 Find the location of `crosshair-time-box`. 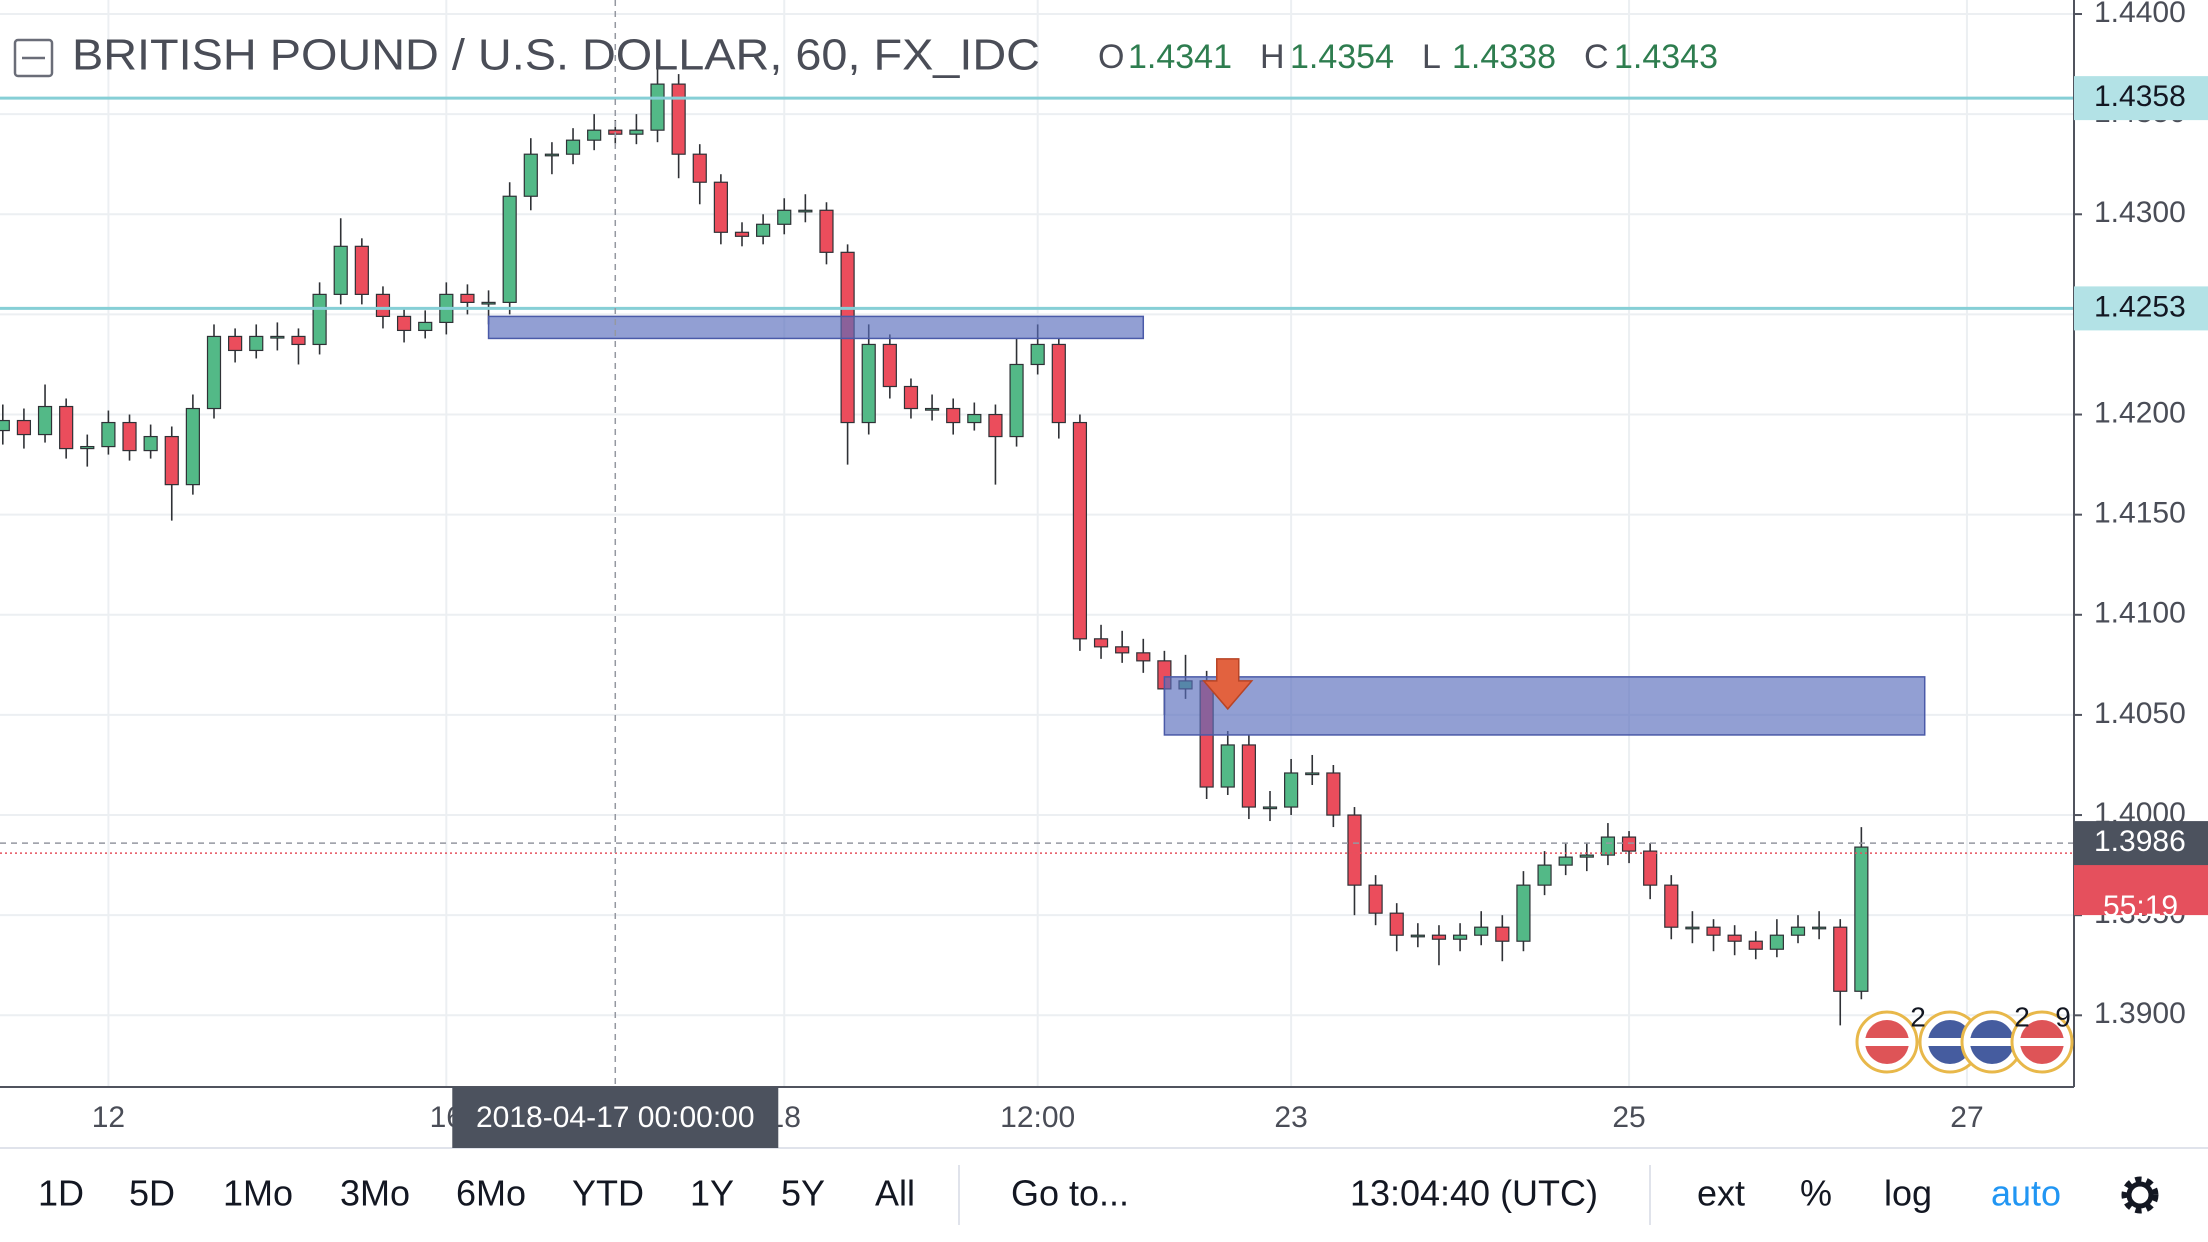

crosshair-time-box is located at coordinates (615, 1117).